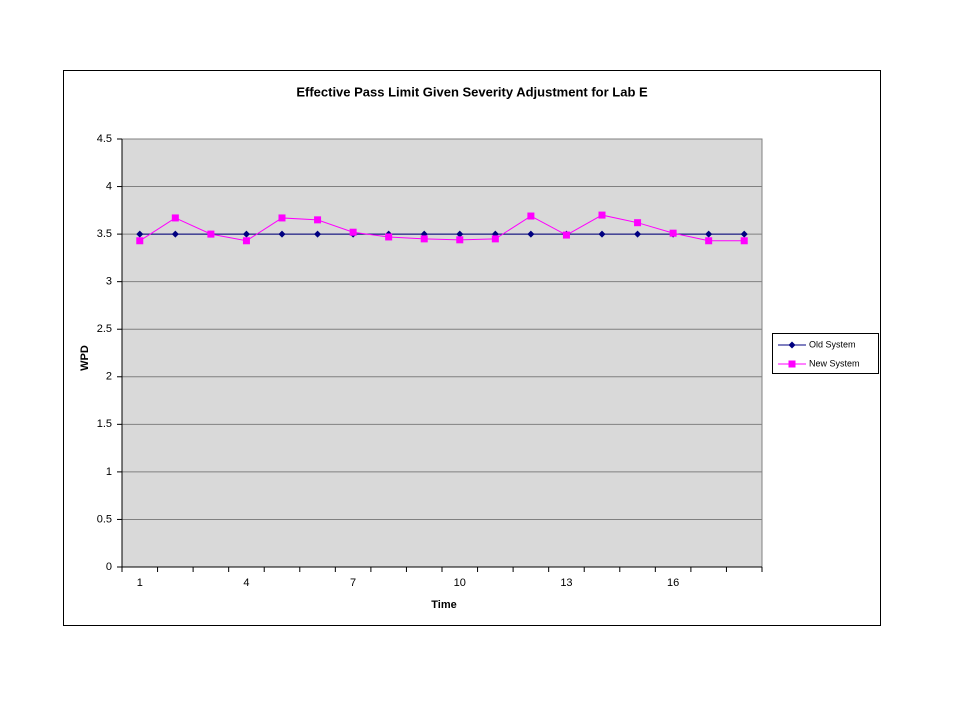 The image size is (960, 725). What do you see at coordinates (104, 519) in the screenshot?
I see `y-tick-label: 0.5` at bounding box center [104, 519].